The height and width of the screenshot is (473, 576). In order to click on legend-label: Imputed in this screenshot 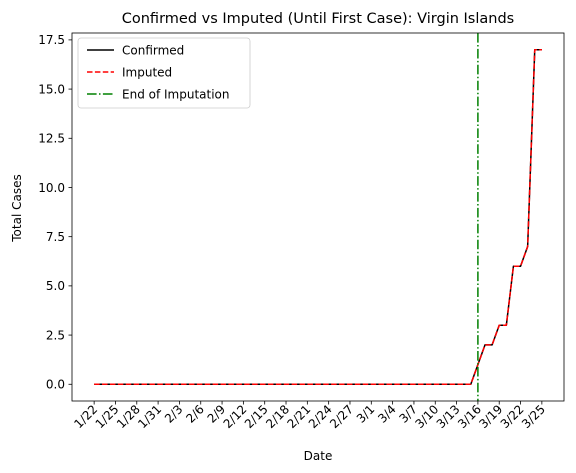, I will do `click(147, 72)`.